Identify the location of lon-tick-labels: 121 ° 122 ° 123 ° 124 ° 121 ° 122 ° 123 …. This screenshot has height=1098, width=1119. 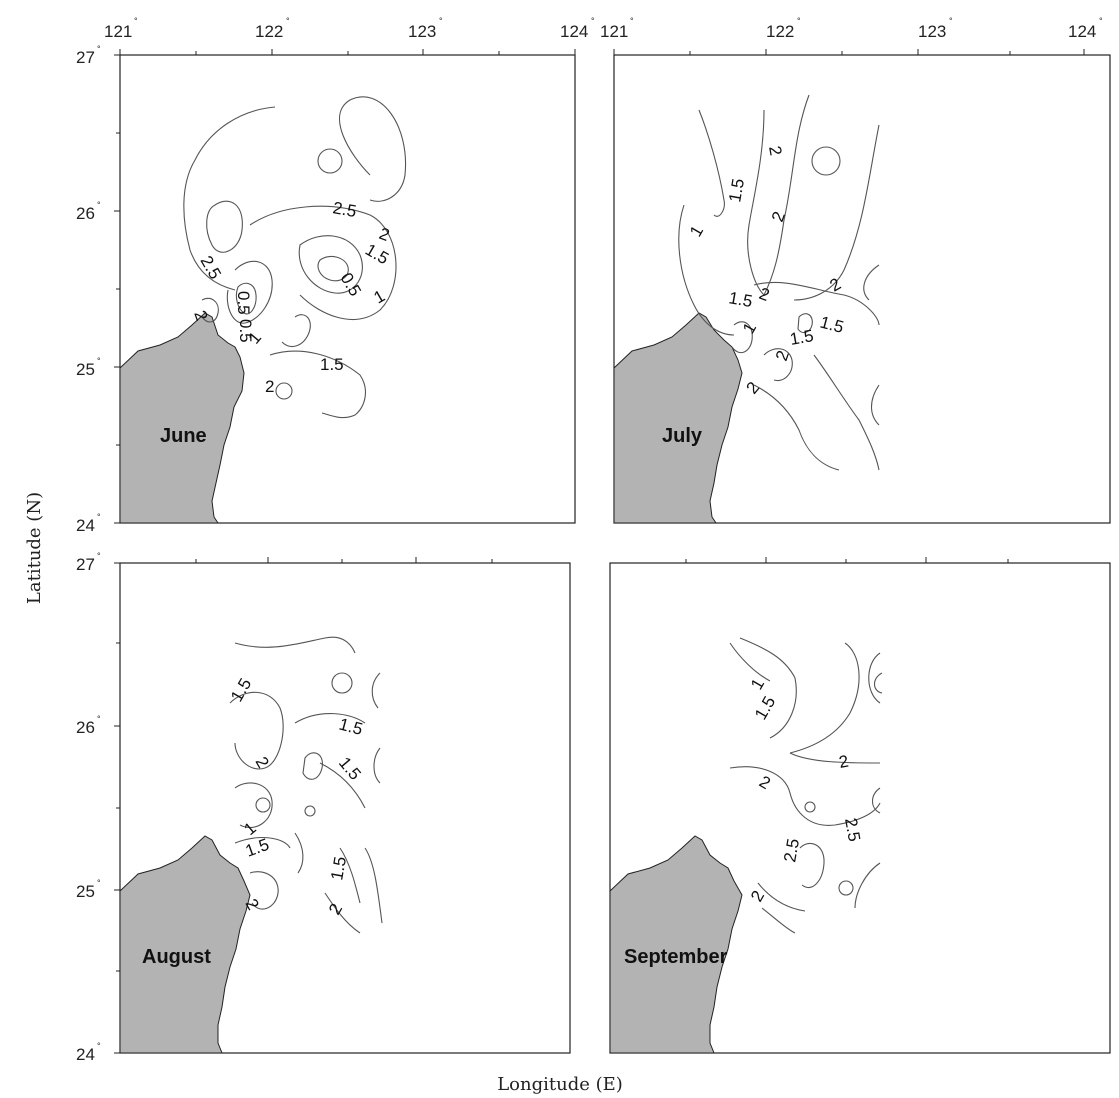
(603, 28).